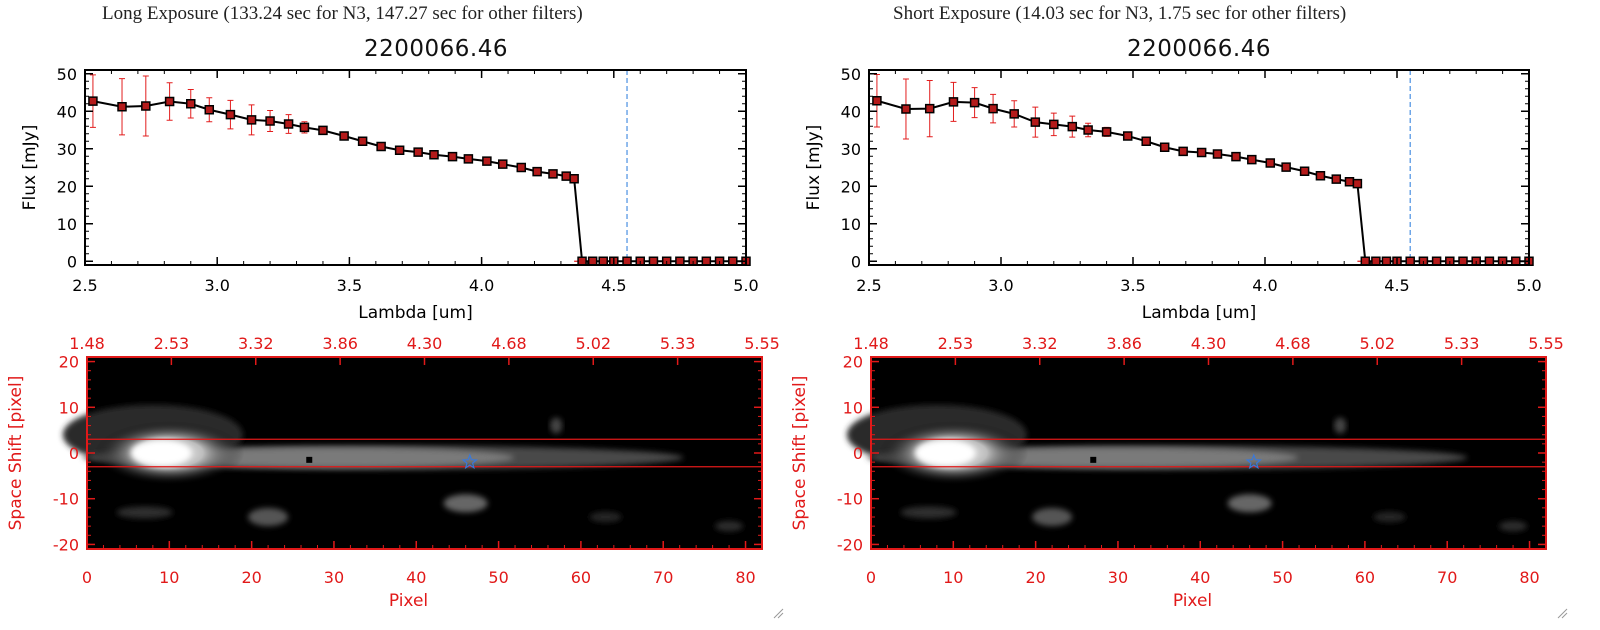  What do you see at coordinates (1192, 601) in the screenshot?
I see `x-axis-label: Pixel` at bounding box center [1192, 601].